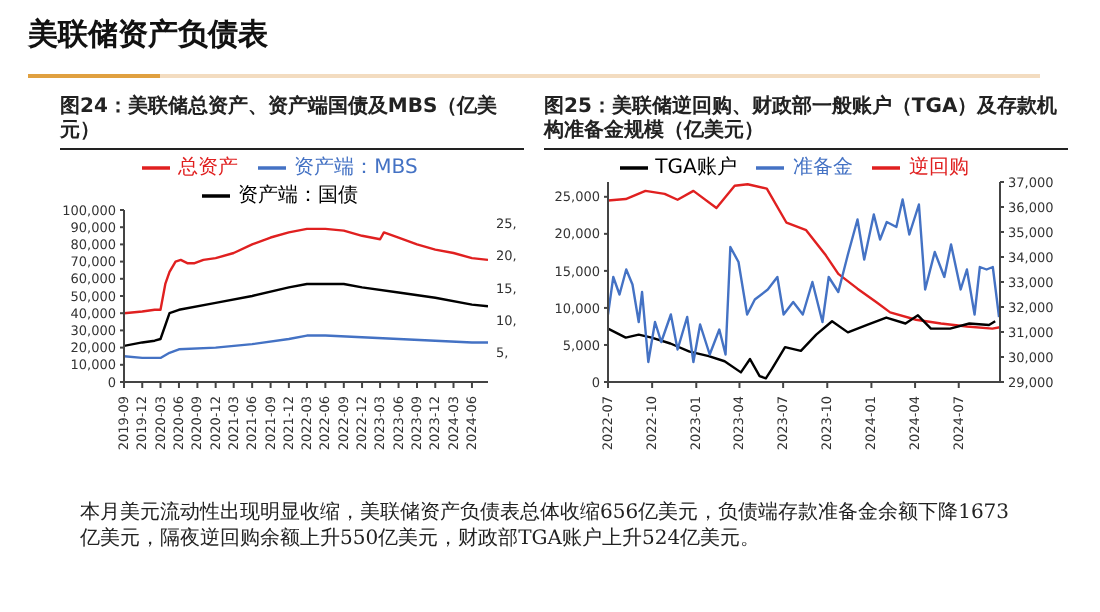 The width and height of the screenshot is (1100, 612). Describe the element at coordinates (822, 168) in the screenshot. I see `legend-label: 准备金` at that location.